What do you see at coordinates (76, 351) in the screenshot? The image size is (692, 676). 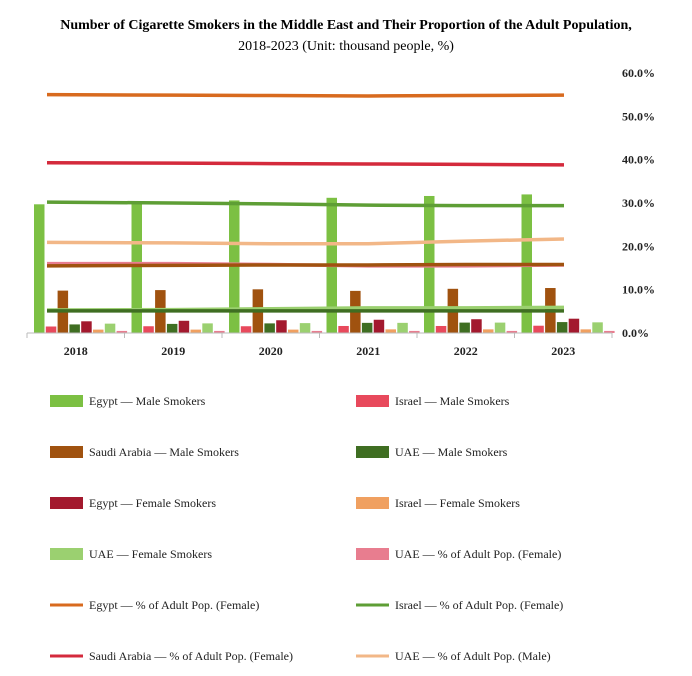 I see `x-tick-label: 2018` at bounding box center [76, 351].